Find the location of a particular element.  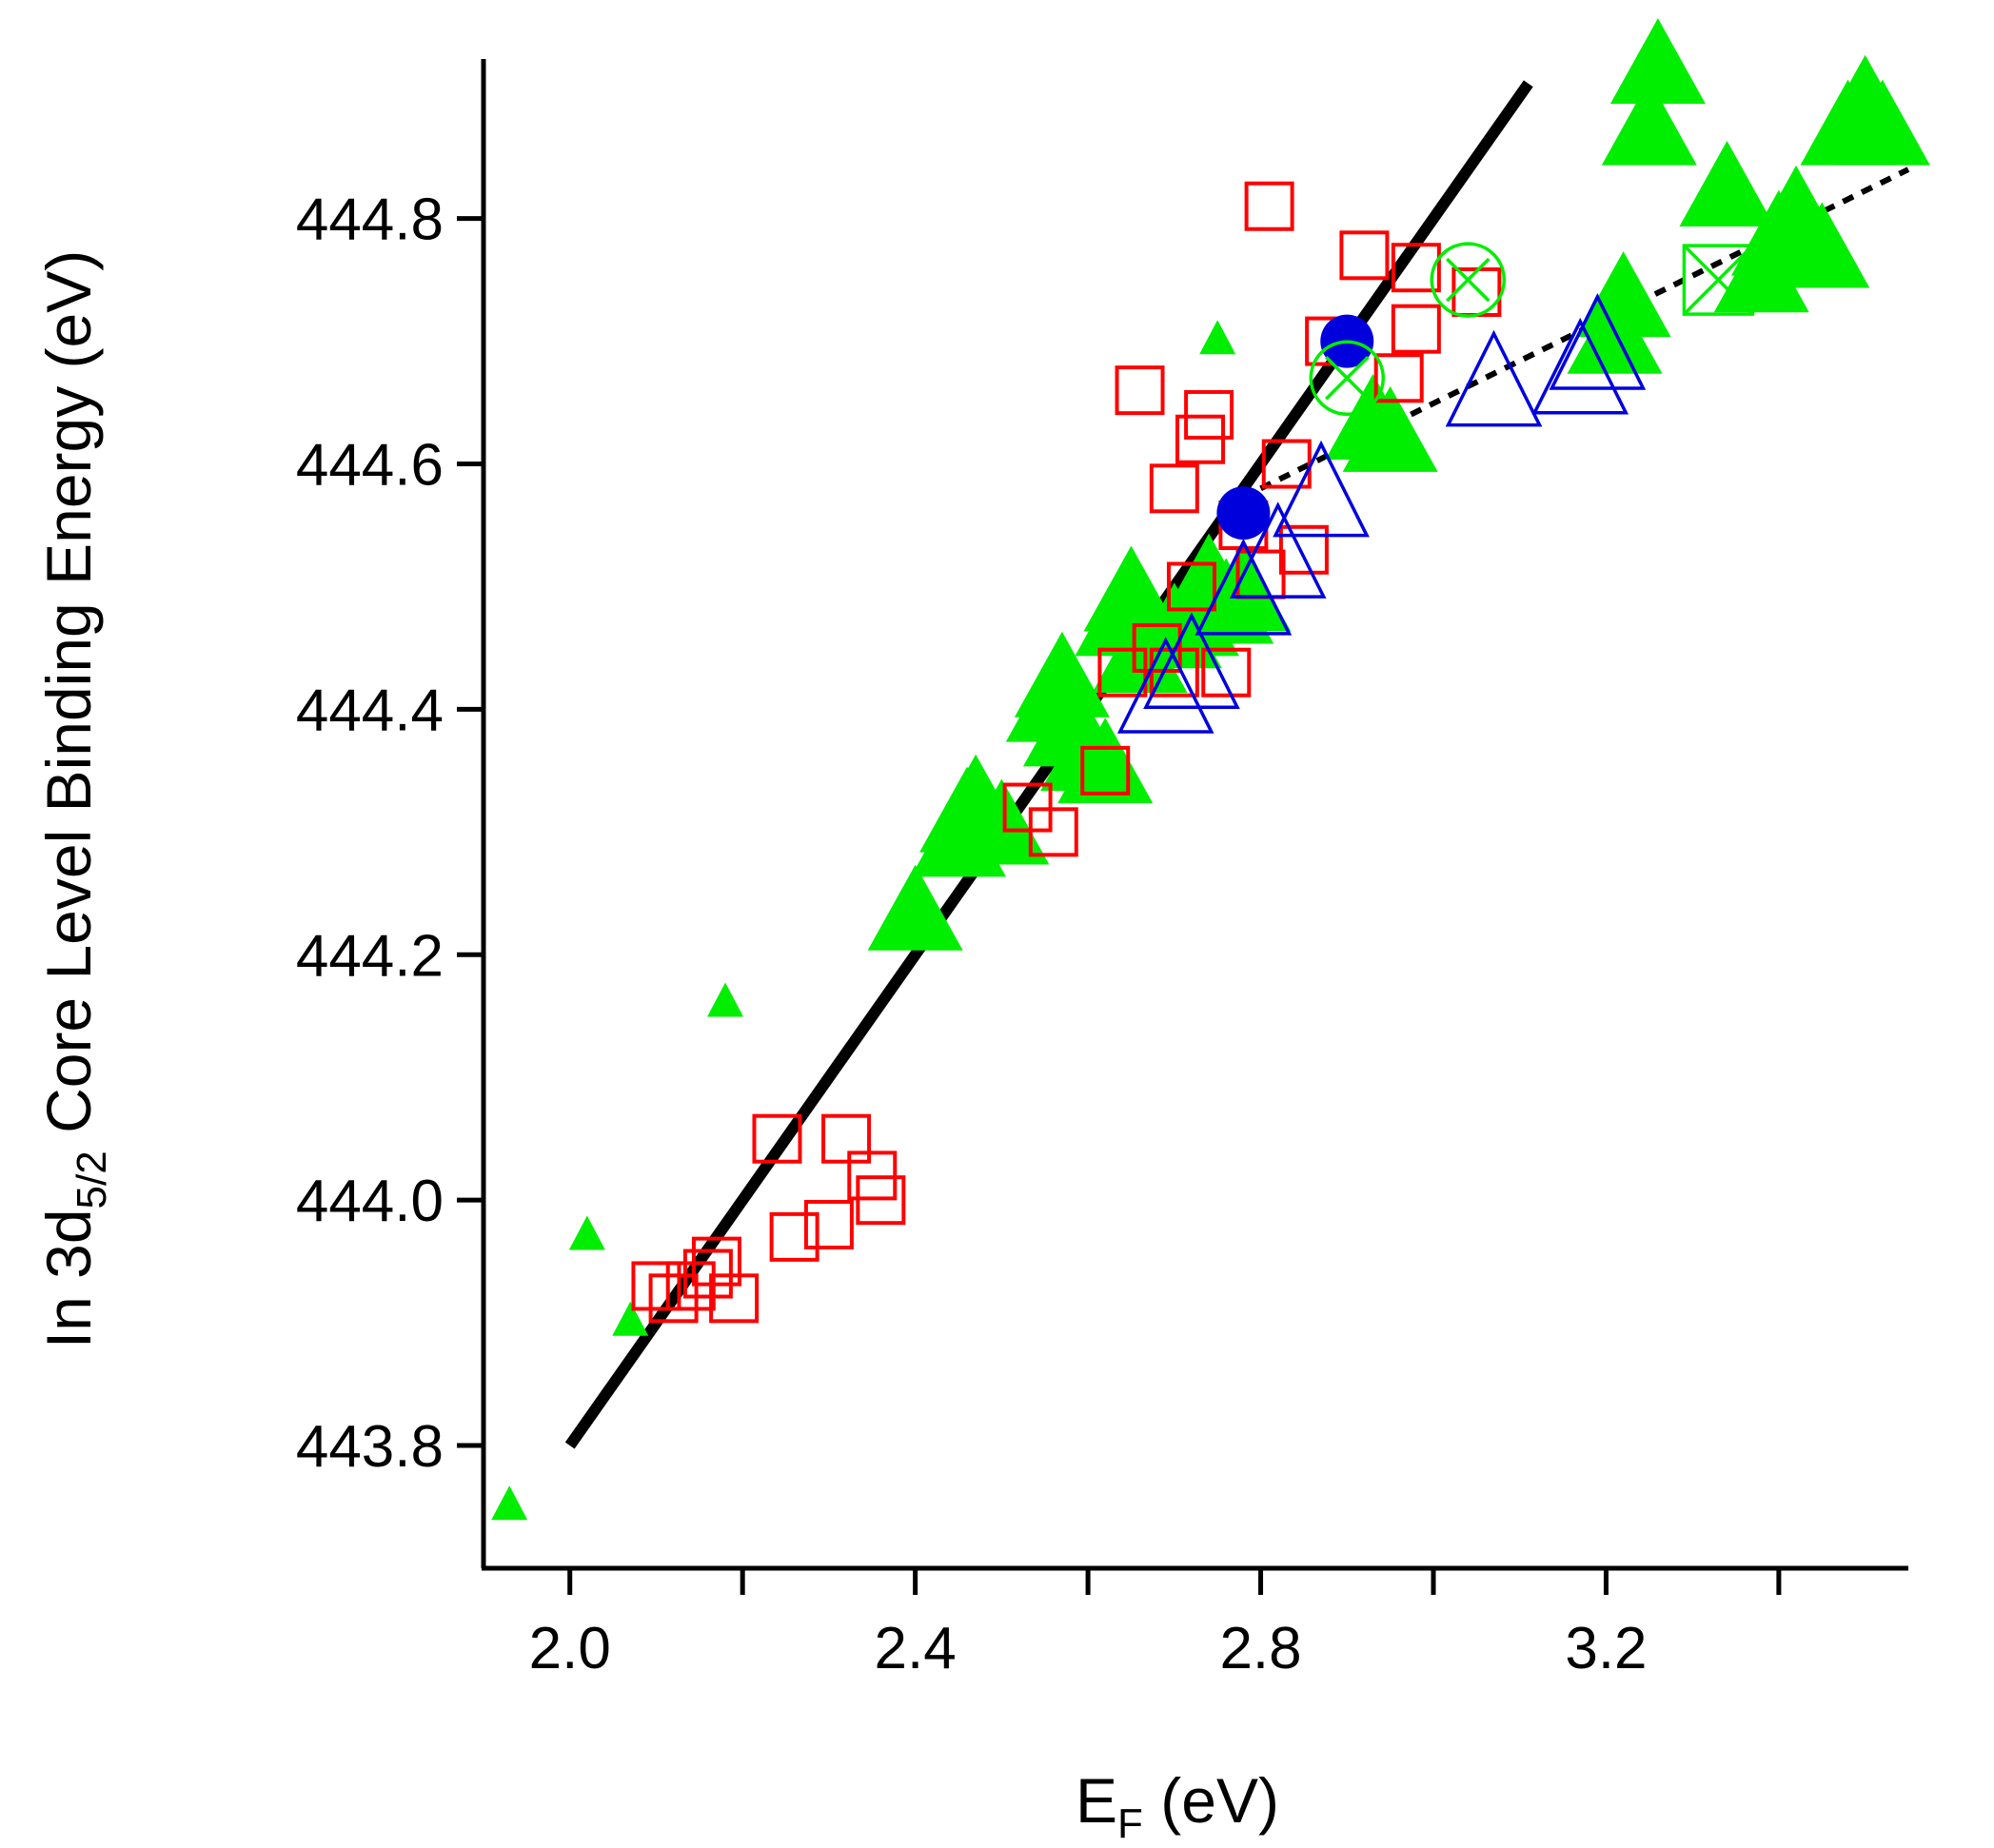

y-axis-title-sub: 5/2 is located at coordinates (92, 1179).